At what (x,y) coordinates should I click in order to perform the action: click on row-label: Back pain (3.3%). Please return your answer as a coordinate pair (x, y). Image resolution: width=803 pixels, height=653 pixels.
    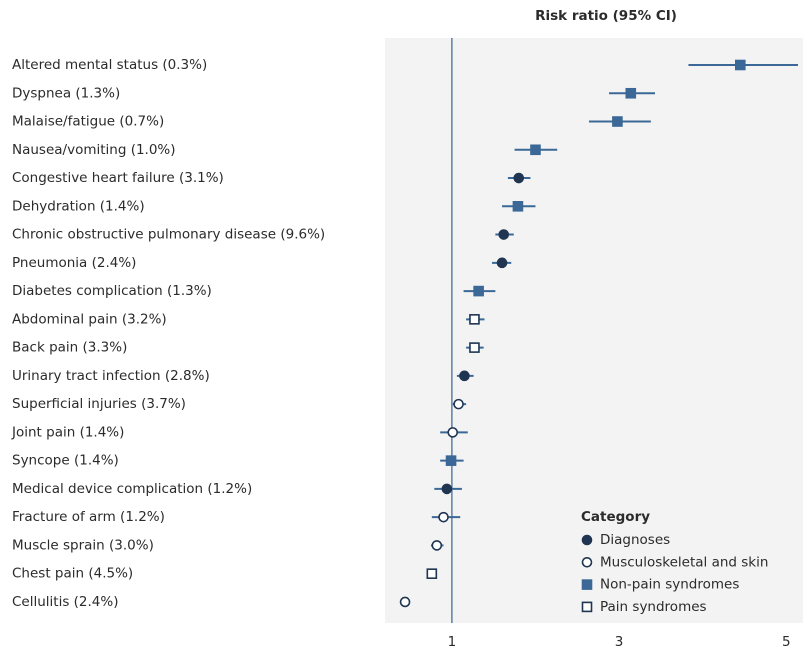
    Looking at the image, I should click on (69, 348).